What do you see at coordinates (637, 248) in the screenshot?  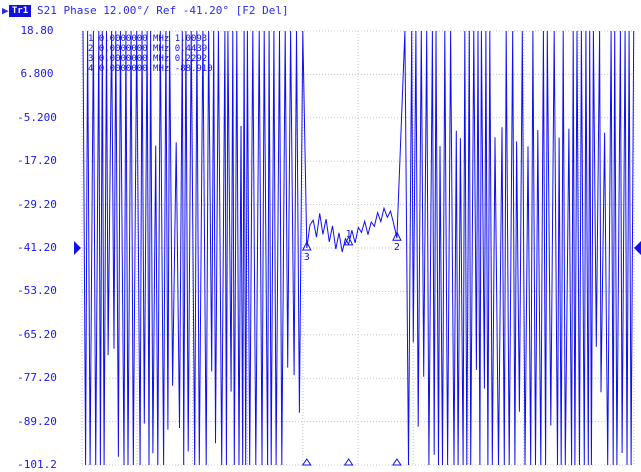 I see `reference-level-right-icon` at bounding box center [637, 248].